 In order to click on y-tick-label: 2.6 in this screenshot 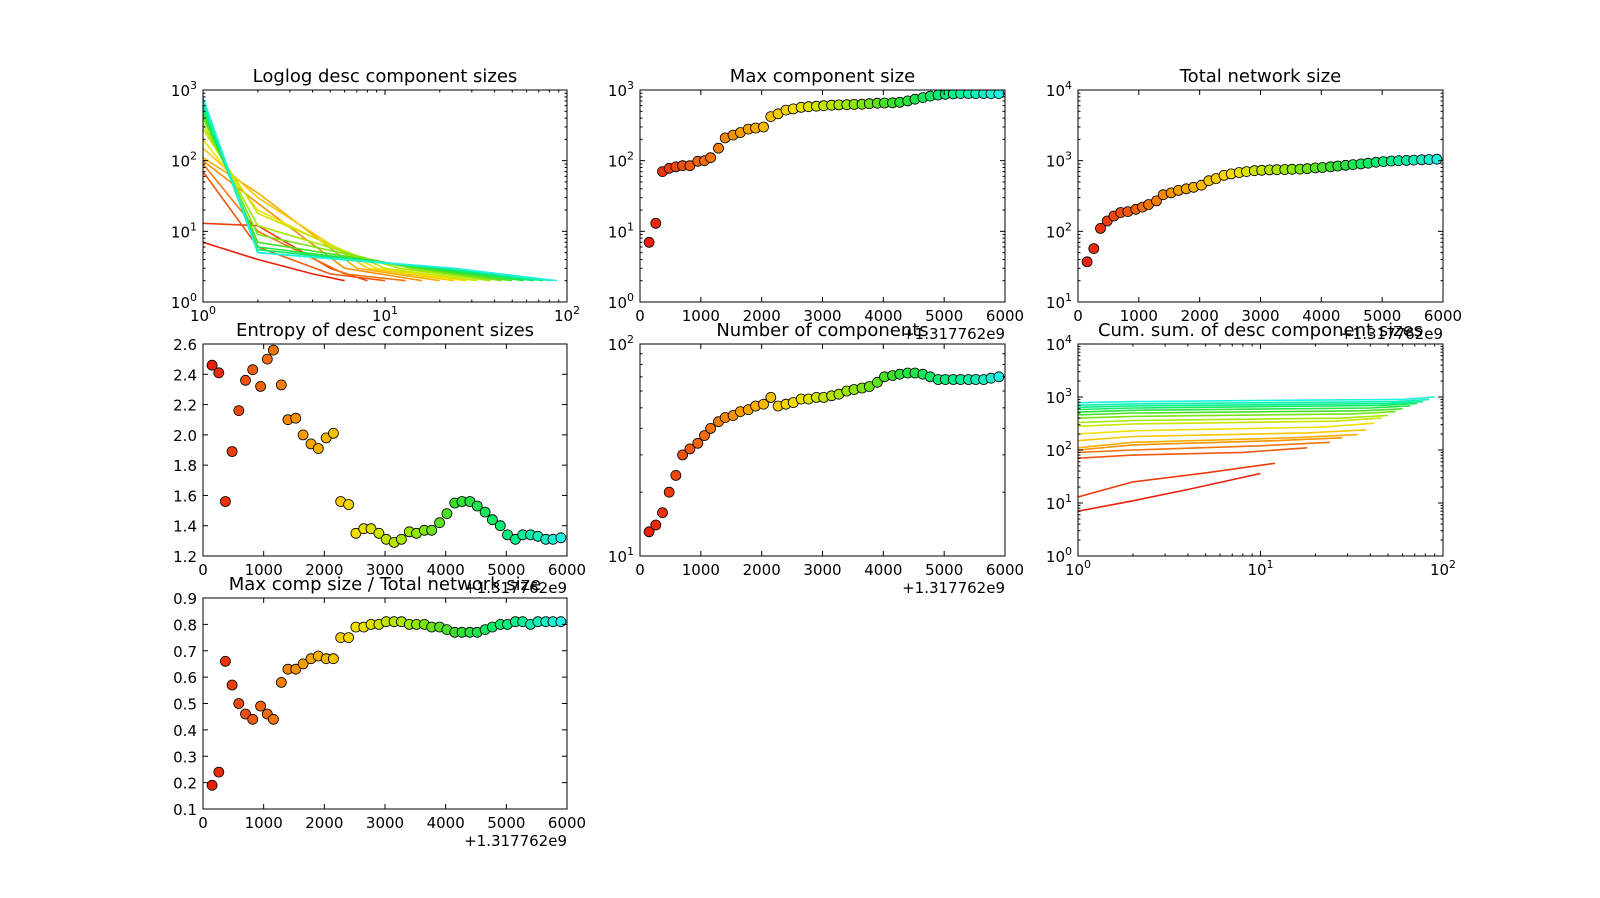, I will do `click(185, 345)`.